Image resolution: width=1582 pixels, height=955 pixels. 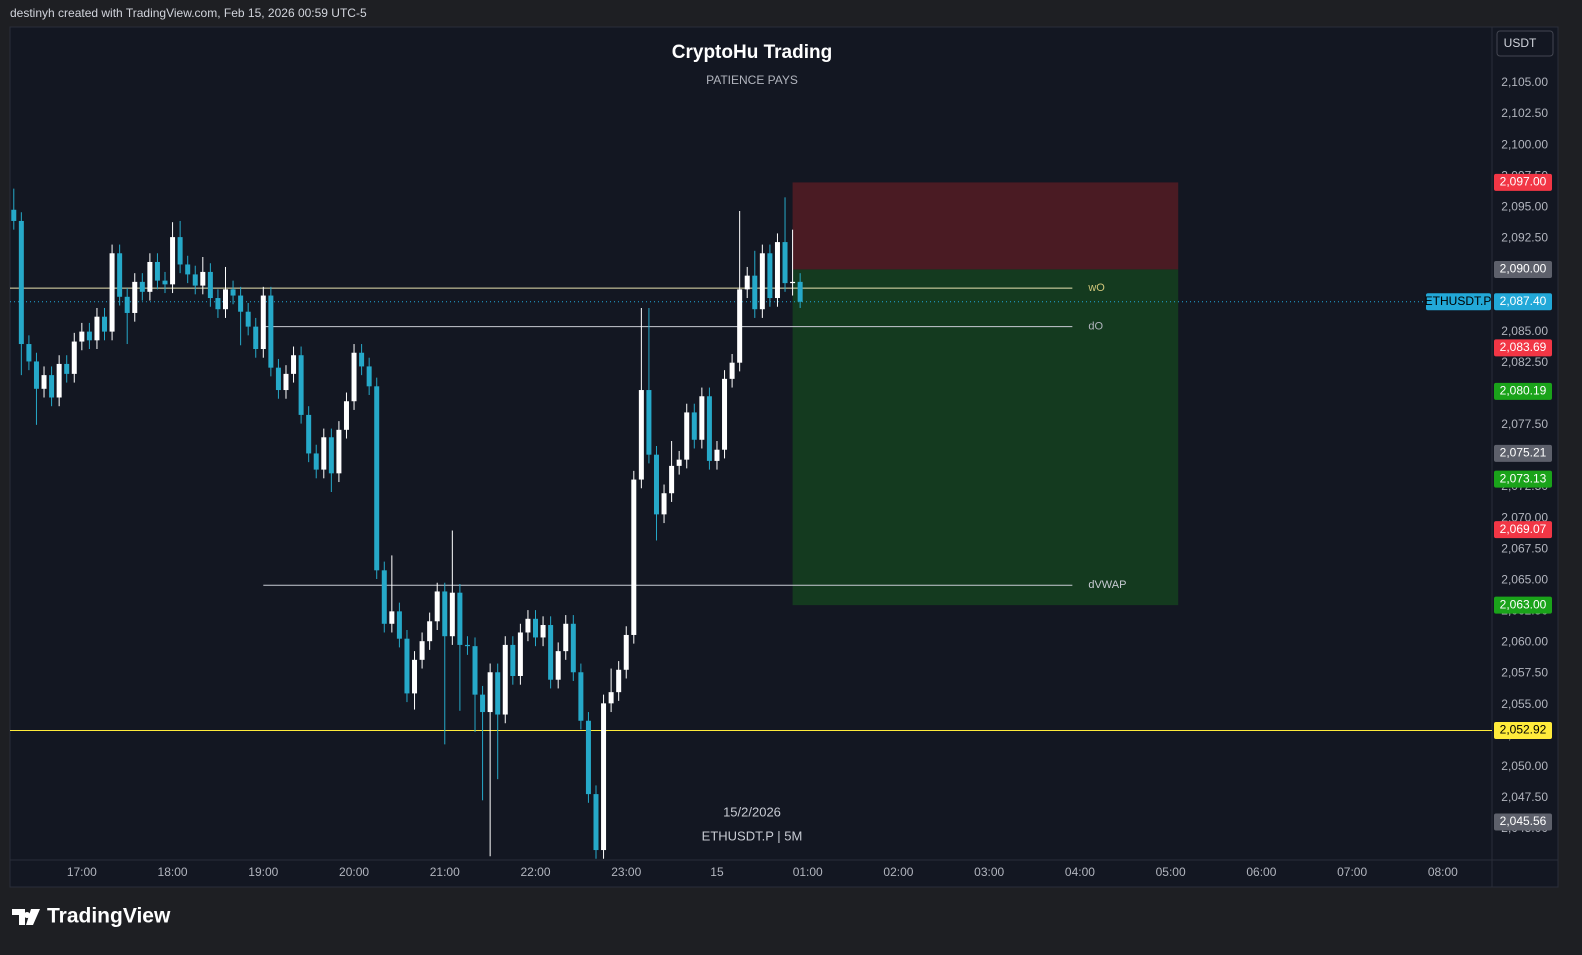 What do you see at coordinates (1524, 673) in the screenshot?
I see `y-tick-label: 2,057.50` at bounding box center [1524, 673].